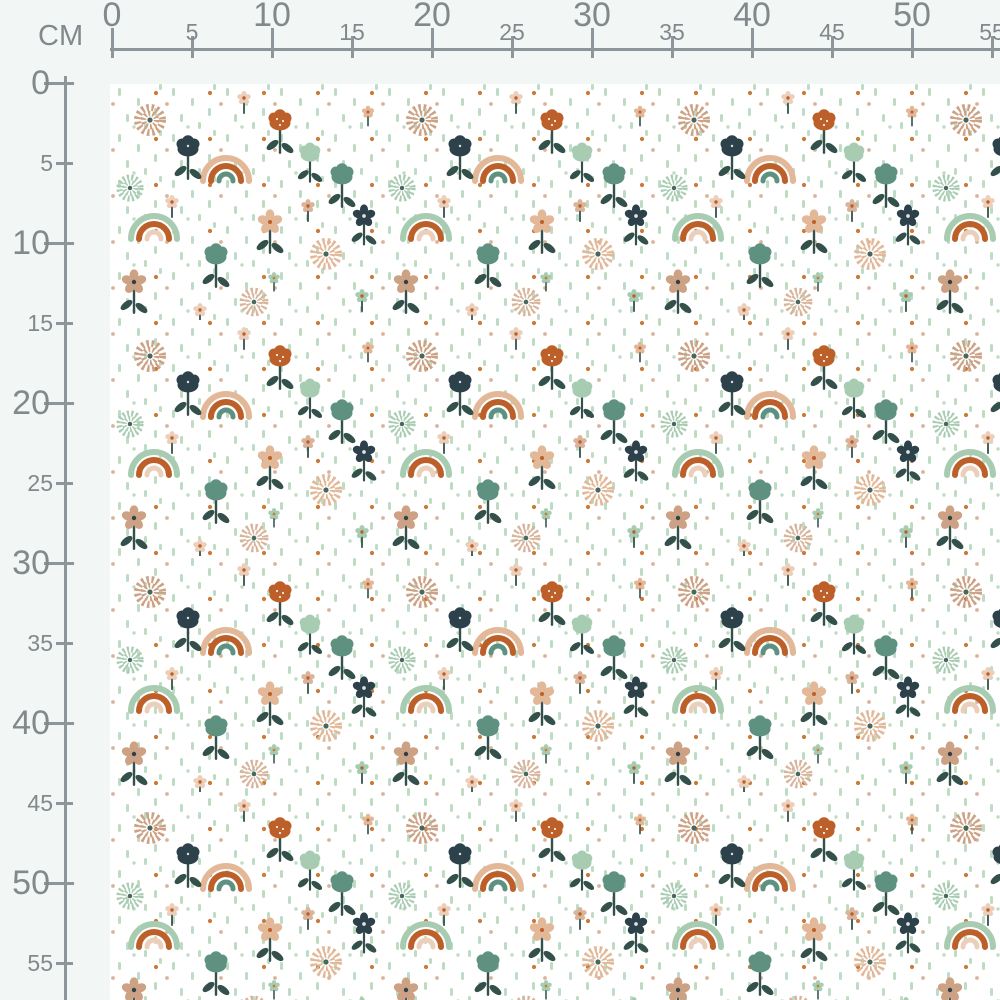  What do you see at coordinates (31, 883) in the screenshot?
I see `v-ruler-label-50: 50` at bounding box center [31, 883].